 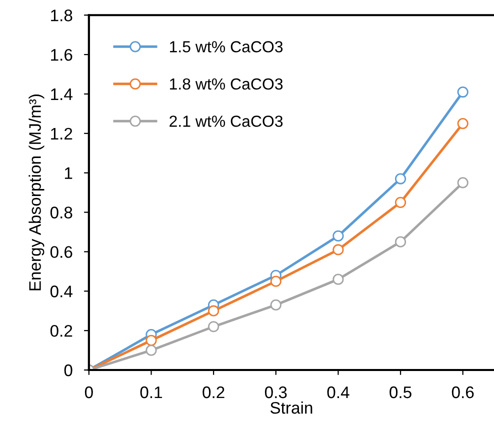 I want to click on legend-label: 1.5 wt% CaCO3, so click(x=226, y=46).